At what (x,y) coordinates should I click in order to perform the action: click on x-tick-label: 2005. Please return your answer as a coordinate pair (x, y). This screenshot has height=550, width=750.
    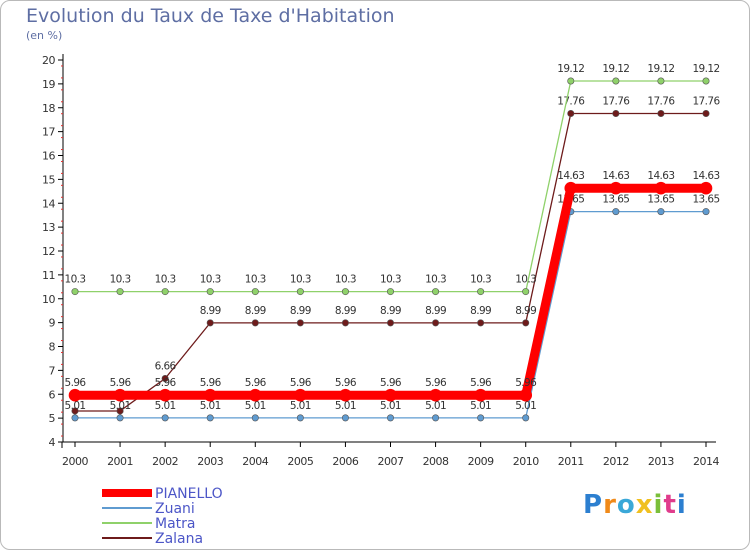
    Looking at the image, I should click on (300, 461).